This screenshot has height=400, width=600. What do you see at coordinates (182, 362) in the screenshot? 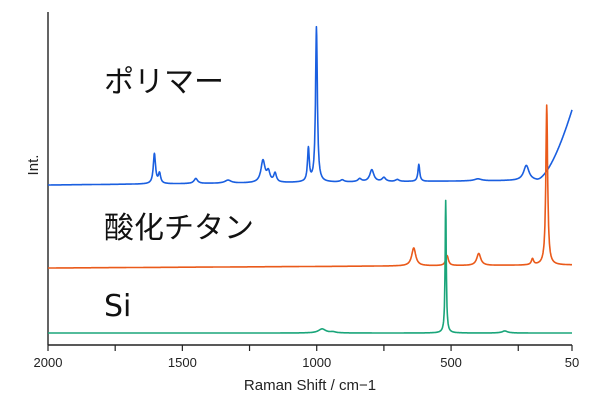
I see `x-tick-label: 1500` at bounding box center [182, 362].